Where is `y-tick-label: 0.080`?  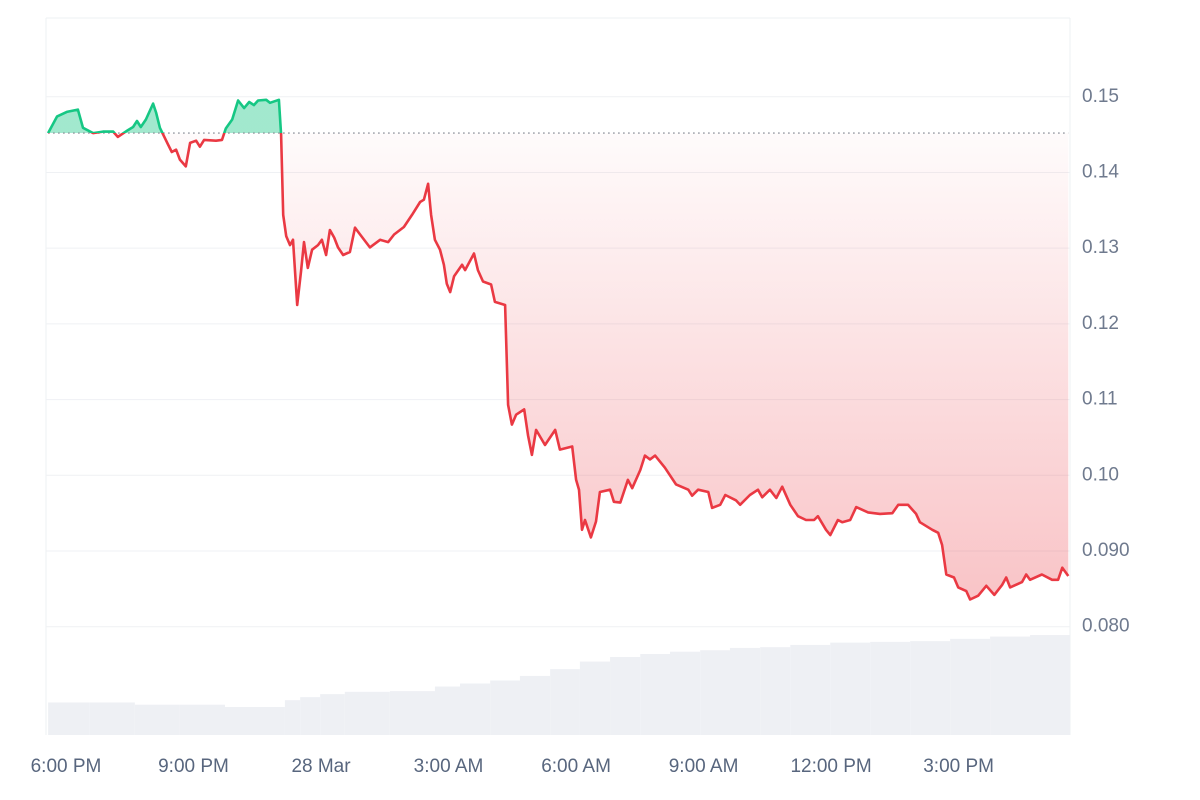 y-tick-label: 0.080 is located at coordinates (1106, 626).